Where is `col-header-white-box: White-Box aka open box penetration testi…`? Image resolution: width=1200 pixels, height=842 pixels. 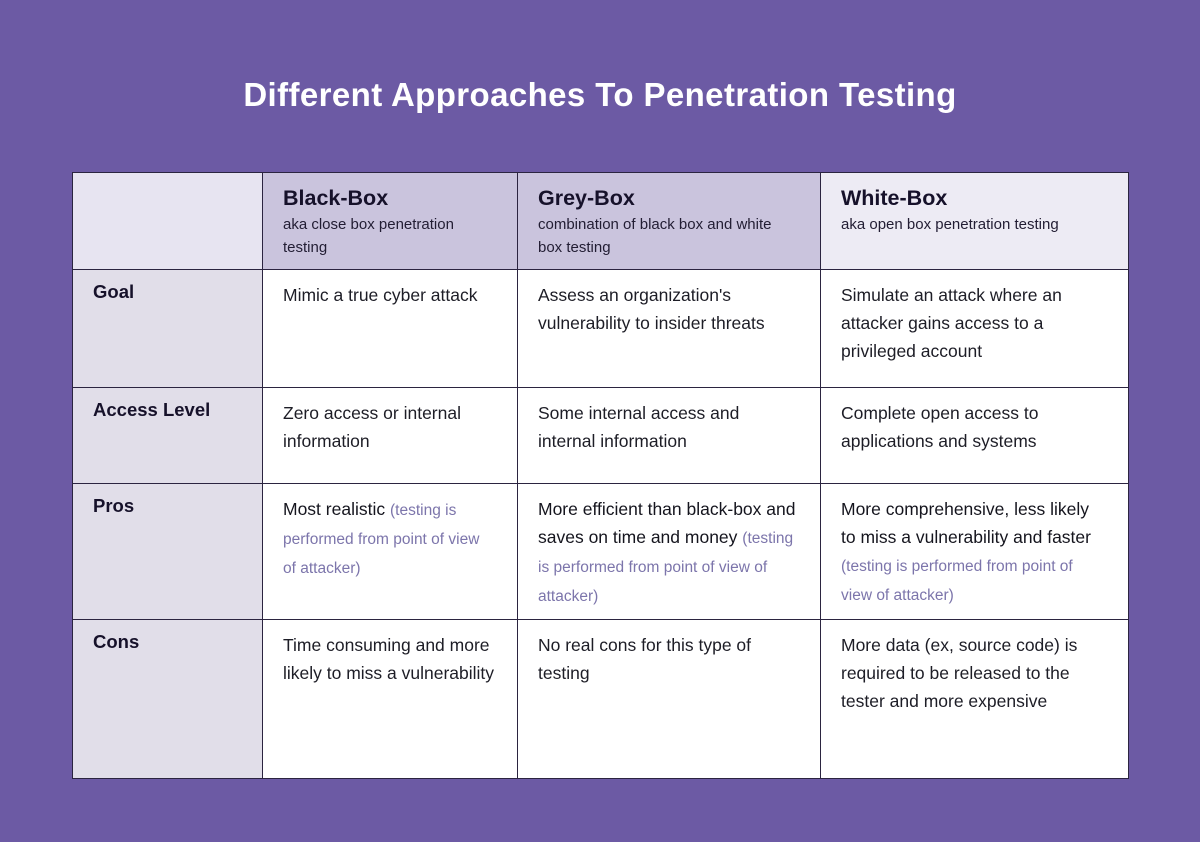
col-header-white-box: White-Box aka open box penetration testi… is located at coordinates (974, 221).